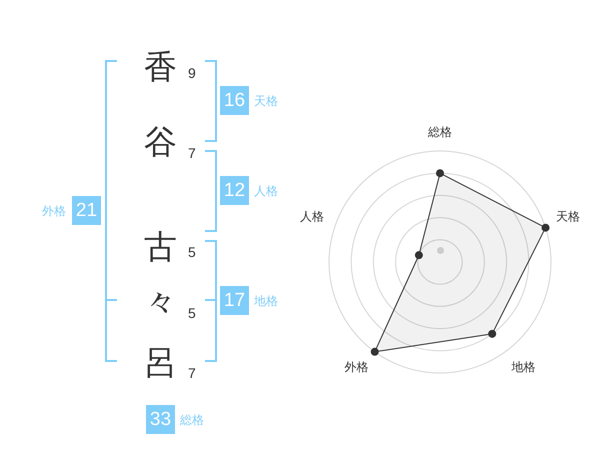 The width and height of the screenshot is (600, 470). What do you see at coordinates (192, 73) in the screenshot?
I see `data-label: 9` at bounding box center [192, 73].